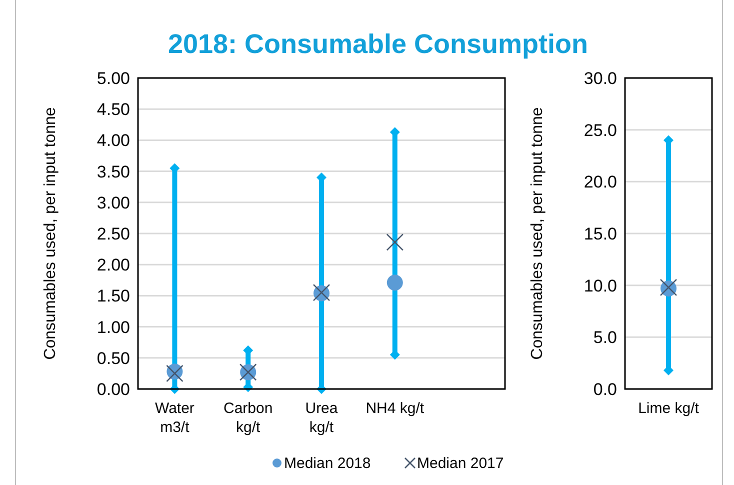 This screenshot has height=485, width=734. Describe the element at coordinates (600, 130) in the screenshot. I see `y-tick-label: 25.0` at that location.